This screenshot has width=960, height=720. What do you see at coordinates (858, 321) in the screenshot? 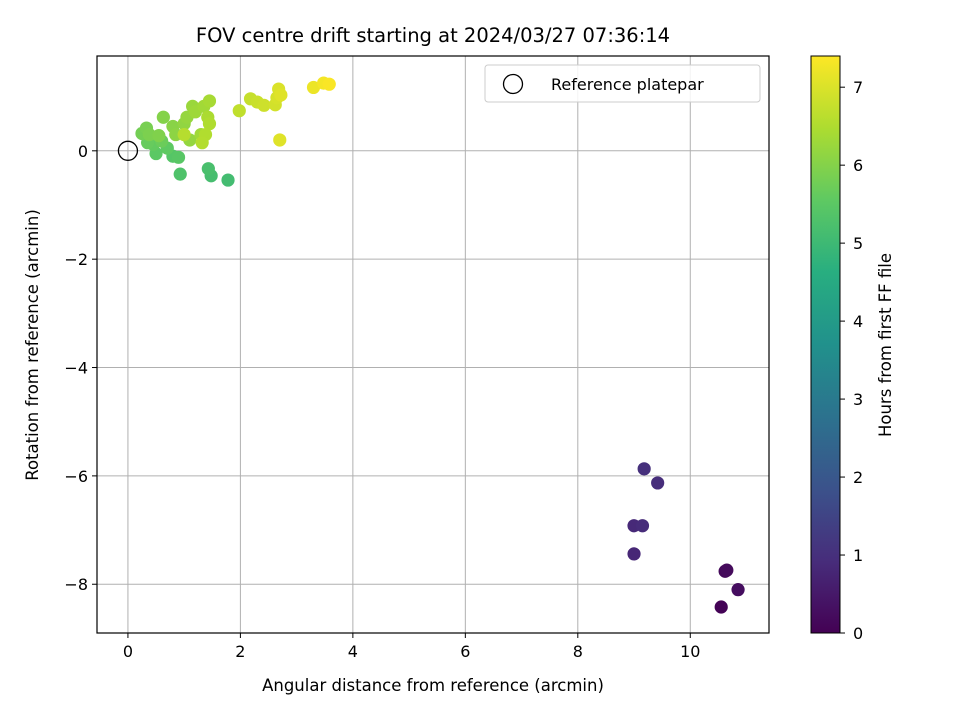
I see `colorbar-tick-label: 4` at bounding box center [858, 321].